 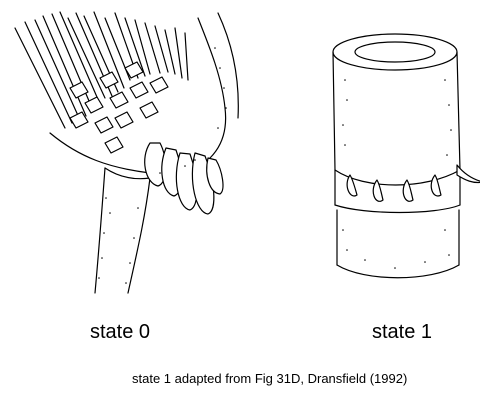 What do you see at coordinates (402, 332) in the screenshot?
I see `state-1-label: state 1` at bounding box center [402, 332].